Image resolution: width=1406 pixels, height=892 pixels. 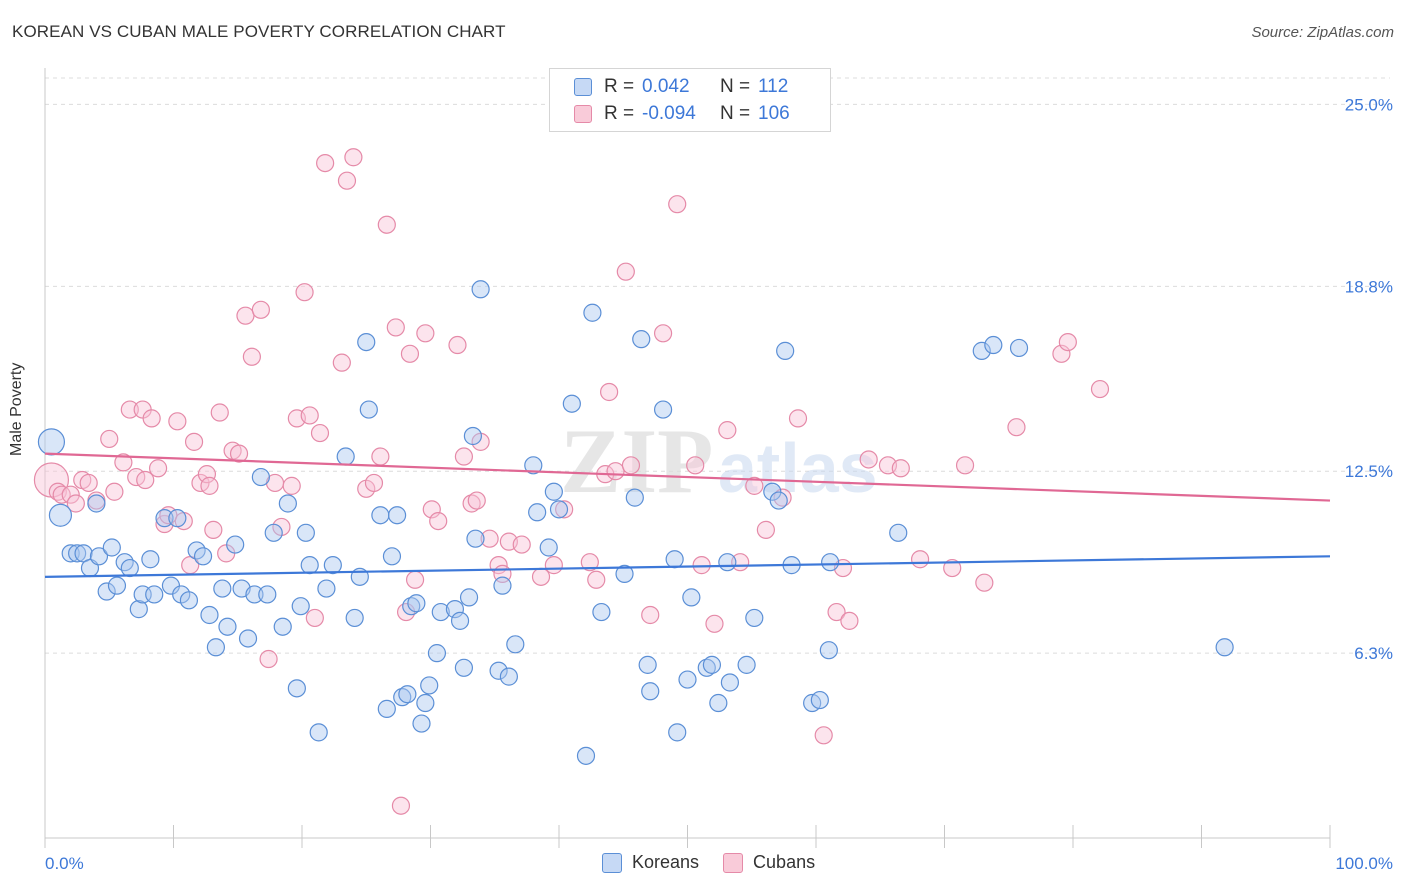 What do you see at coordinates (1373, 653) in the screenshot?
I see `y-tick-label: 6.3%` at bounding box center [1373, 653].